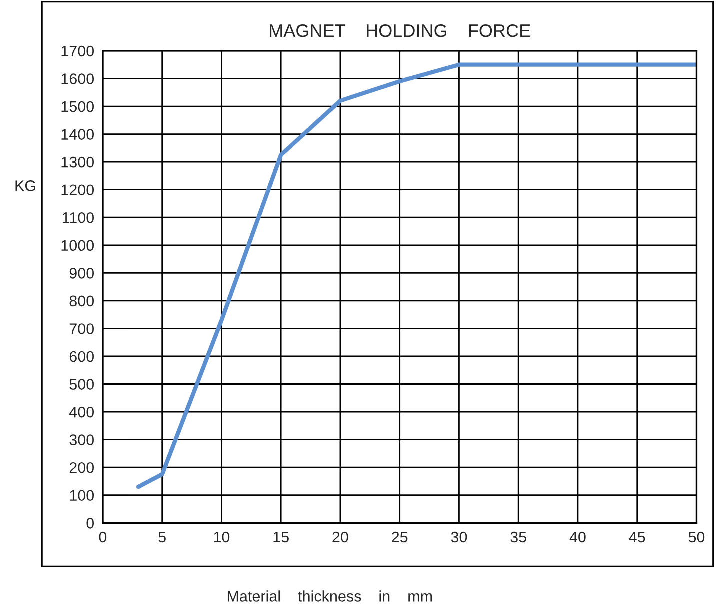  I want to click on chart-title: MAGNET HOLDING FORCE, so click(400, 31).